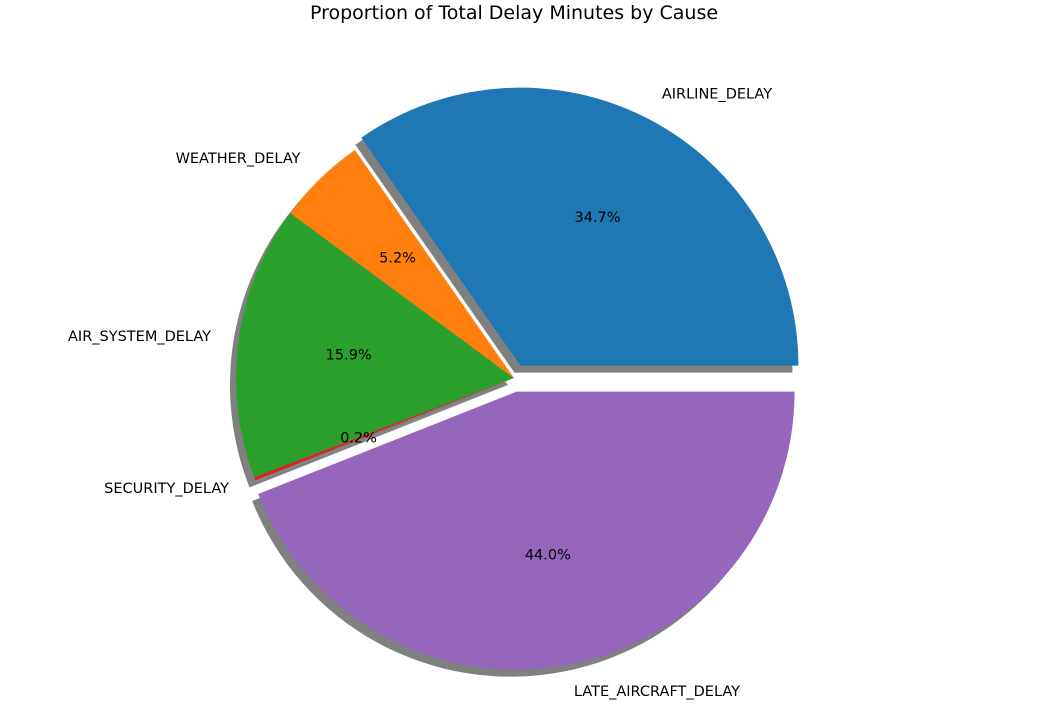  I want to click on pct-label-air-system-delay: 15.9%, so click(349, 356).